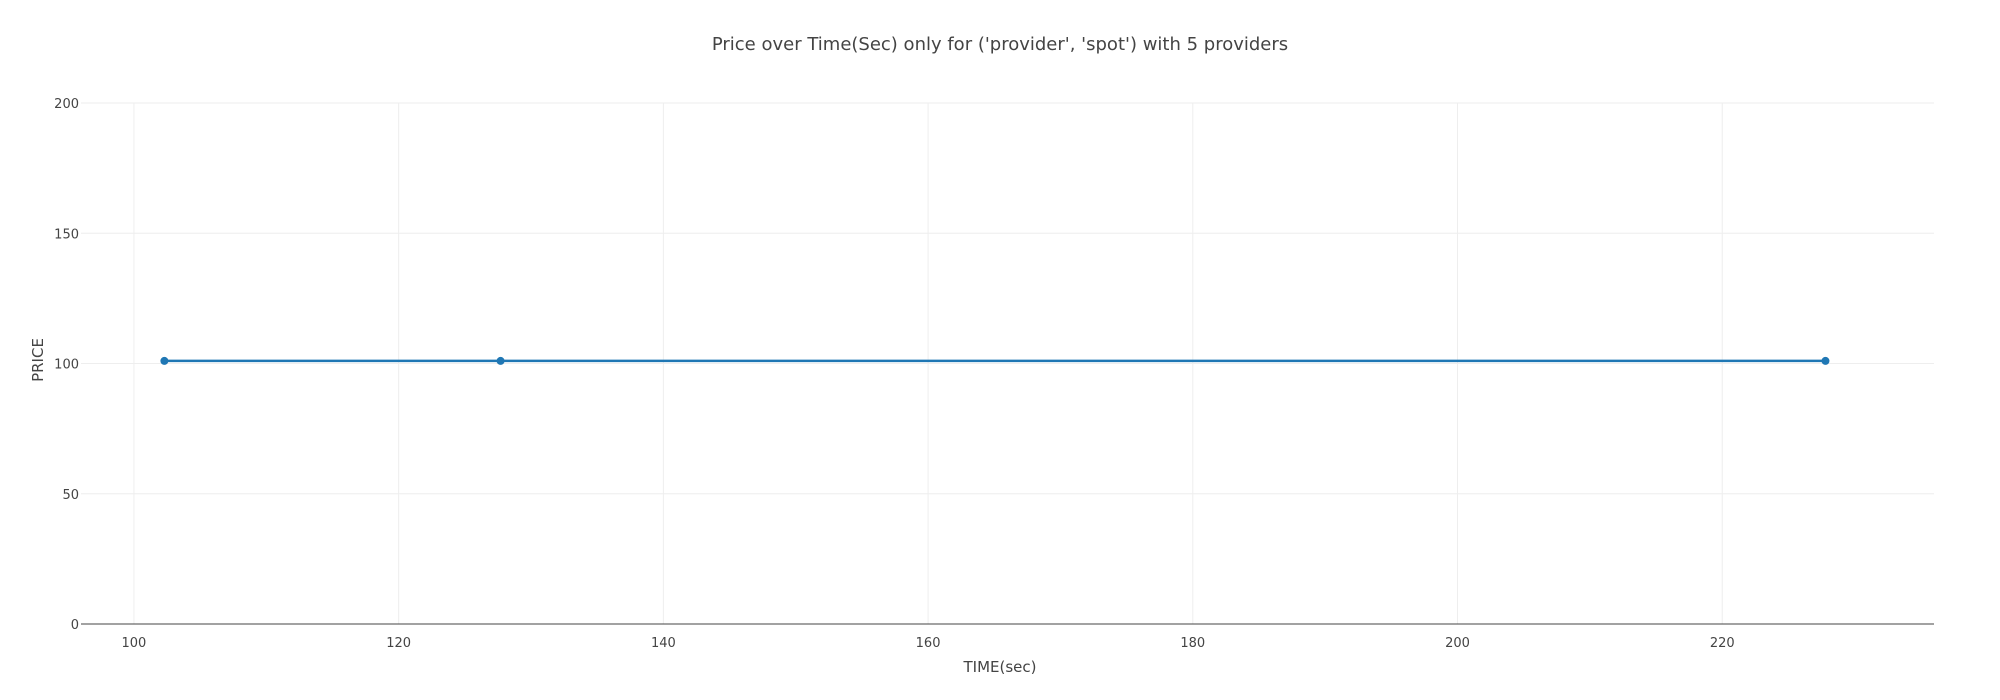 The height and width of the screenshot is (700, 2000). What do you see at coordinates (66, 104) in the screenshot?
I see `y-tick-label-4: 200` at bounding box center [66, 104].